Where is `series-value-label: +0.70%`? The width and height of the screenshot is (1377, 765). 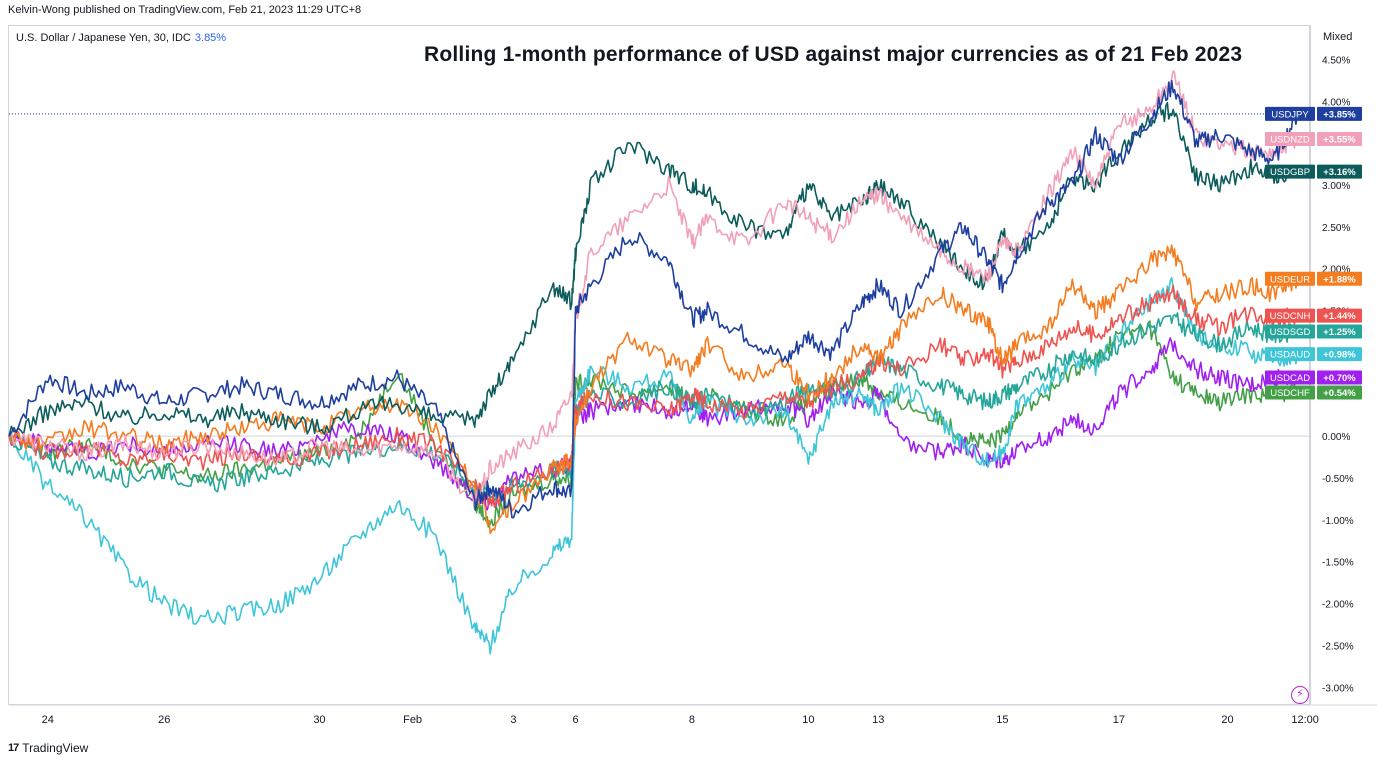 series-value-label: +0.70% is located at coordinates (1339, 378).